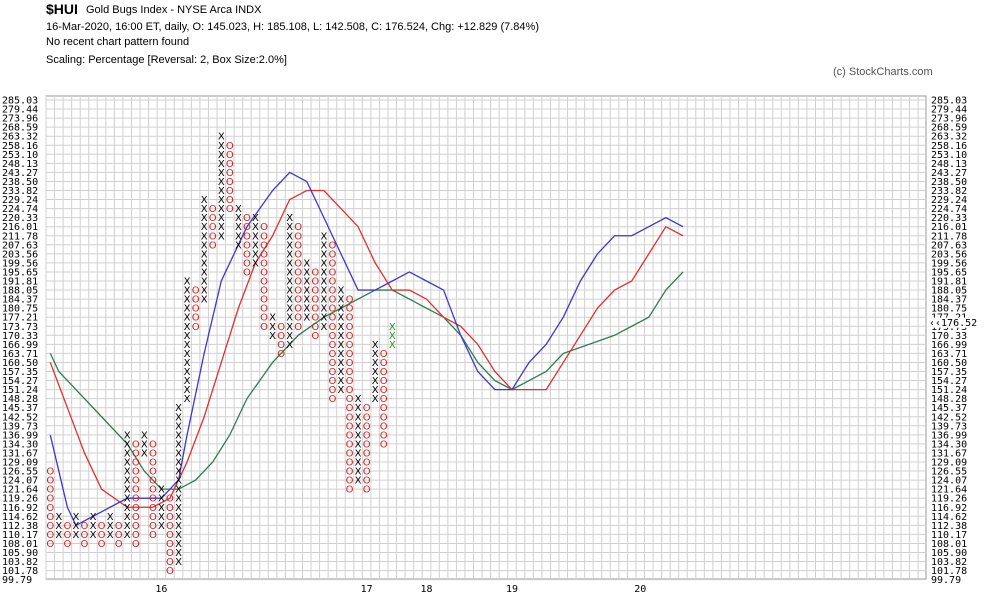 The image size is (1000, 609). Describe the element at coordinates (20, 227) in the screenshot. I see `y-tick-label-left: 216.01` at that location.